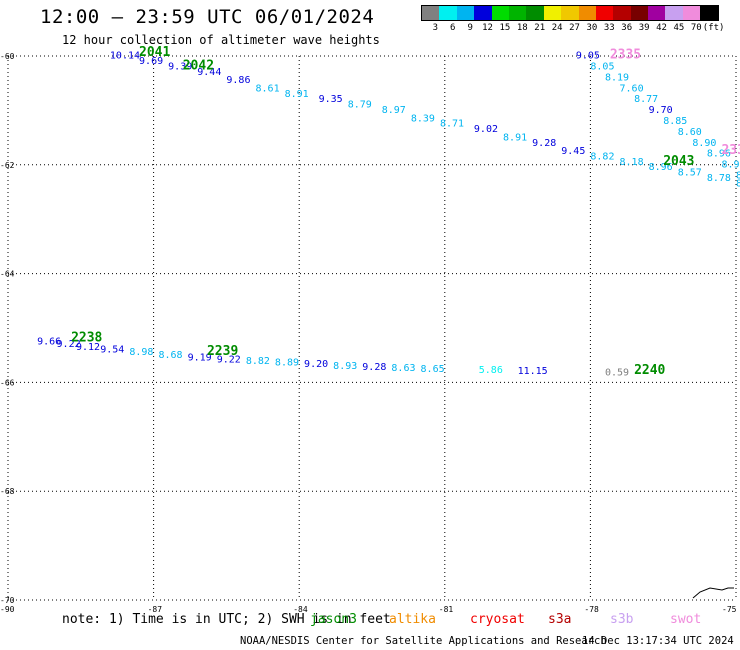 This screenshot has width=740, height=650. What do you see at coordinates (625, 55) in the screenshot?
I see `pass-time-label: 2335` at bounding box center [625, 55].